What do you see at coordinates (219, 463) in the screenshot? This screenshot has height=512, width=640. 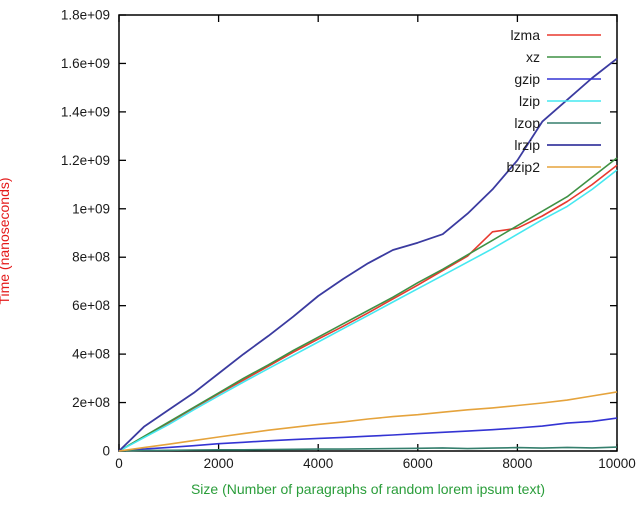 I see `x-tick-label: 2000` at bounding box center [219, 463].